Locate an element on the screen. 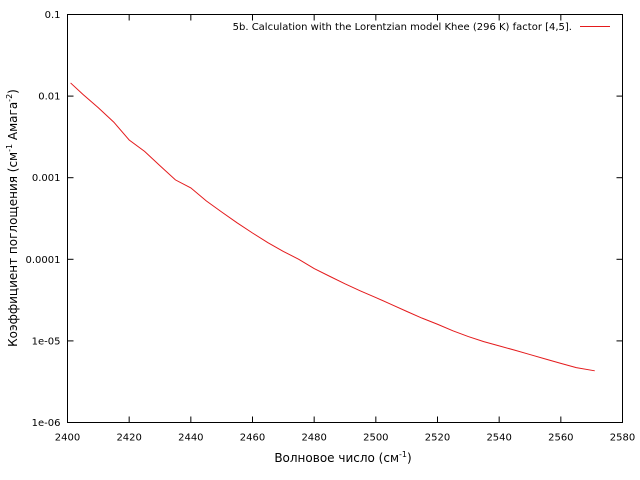  y-tick-label: 1e-05 is located at coordinates (46, 341).